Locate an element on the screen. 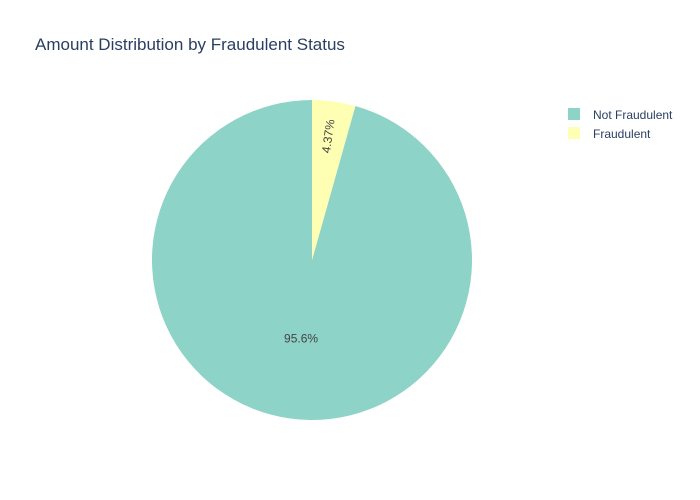  pie-slice-labels: 95.6% 4.37% is located at coordinates (311, 231).